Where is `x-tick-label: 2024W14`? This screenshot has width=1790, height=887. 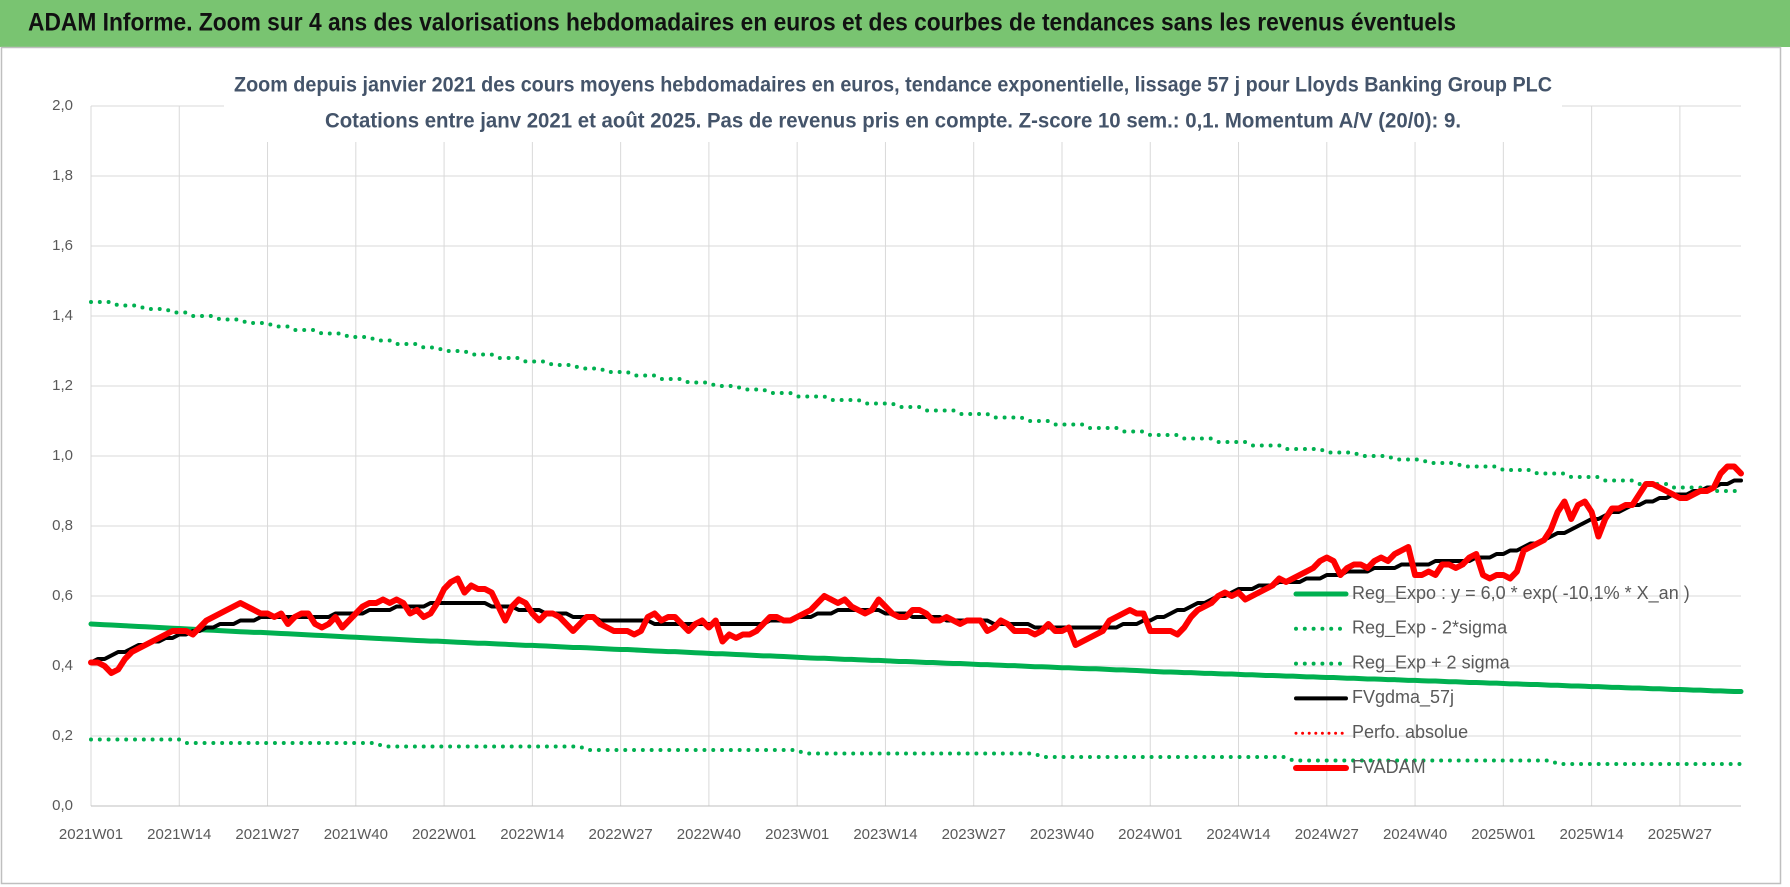 x-tick-label: 2024W14 is located at coordinates (1238, 834).